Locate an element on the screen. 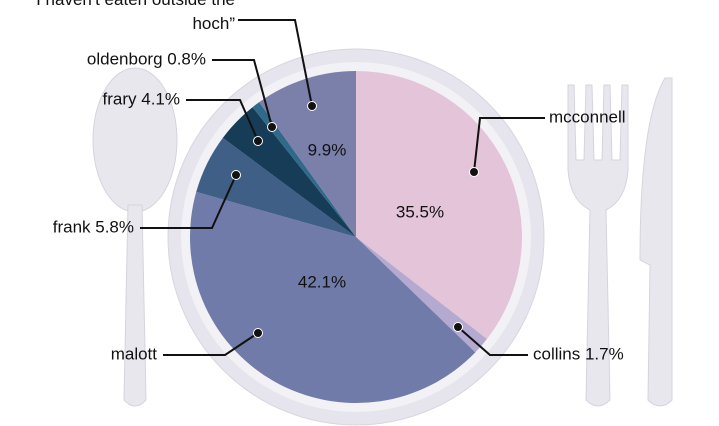 This screenshot has height=426, width=719. slice-label: oldenborg 0.8% is located at coordinates (146, 58).